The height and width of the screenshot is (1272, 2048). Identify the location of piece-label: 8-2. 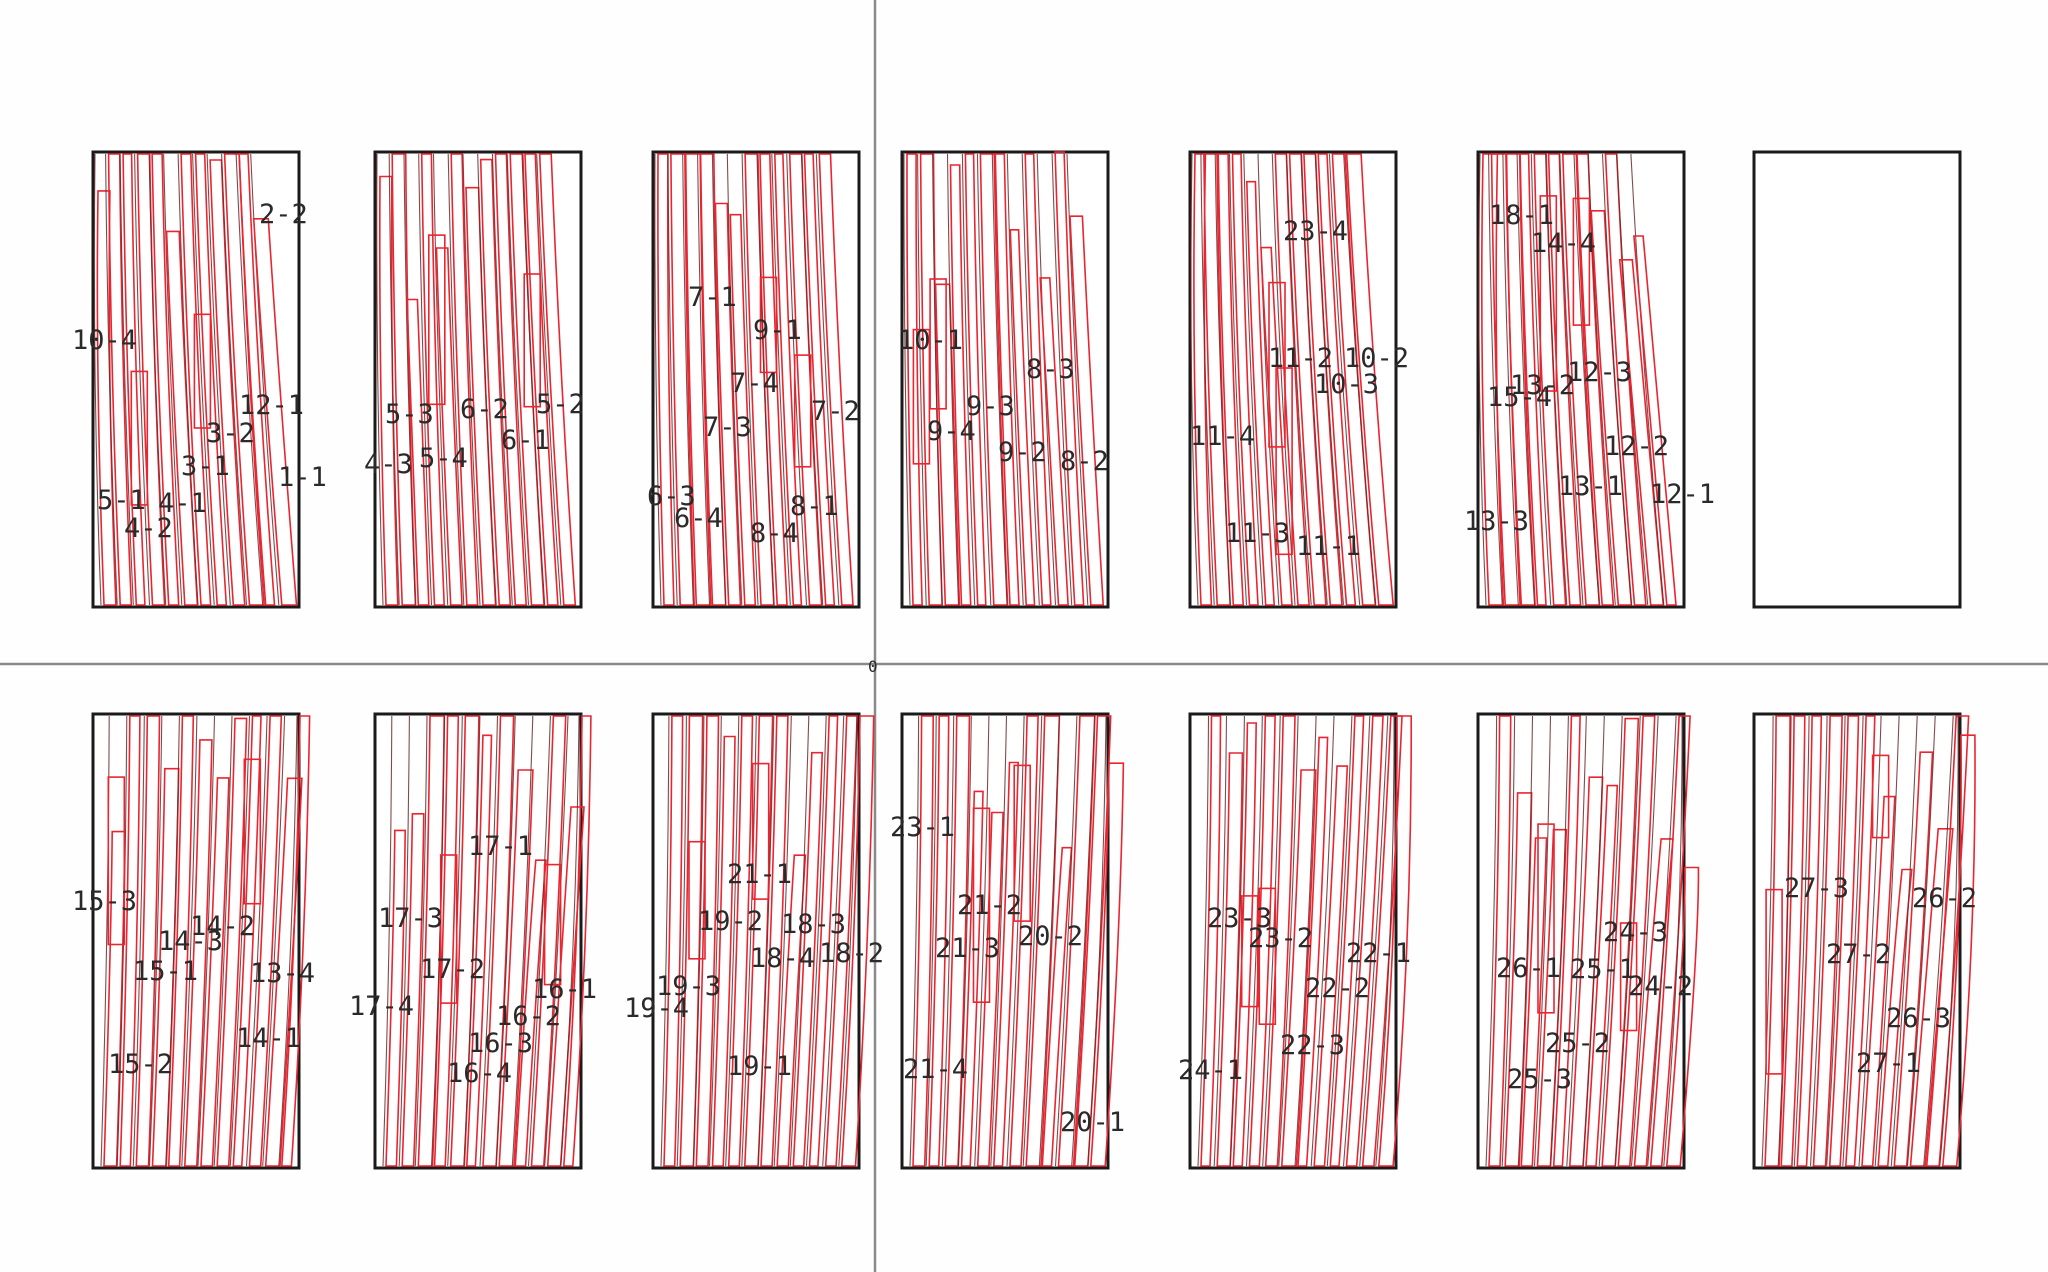
(1084, 461).